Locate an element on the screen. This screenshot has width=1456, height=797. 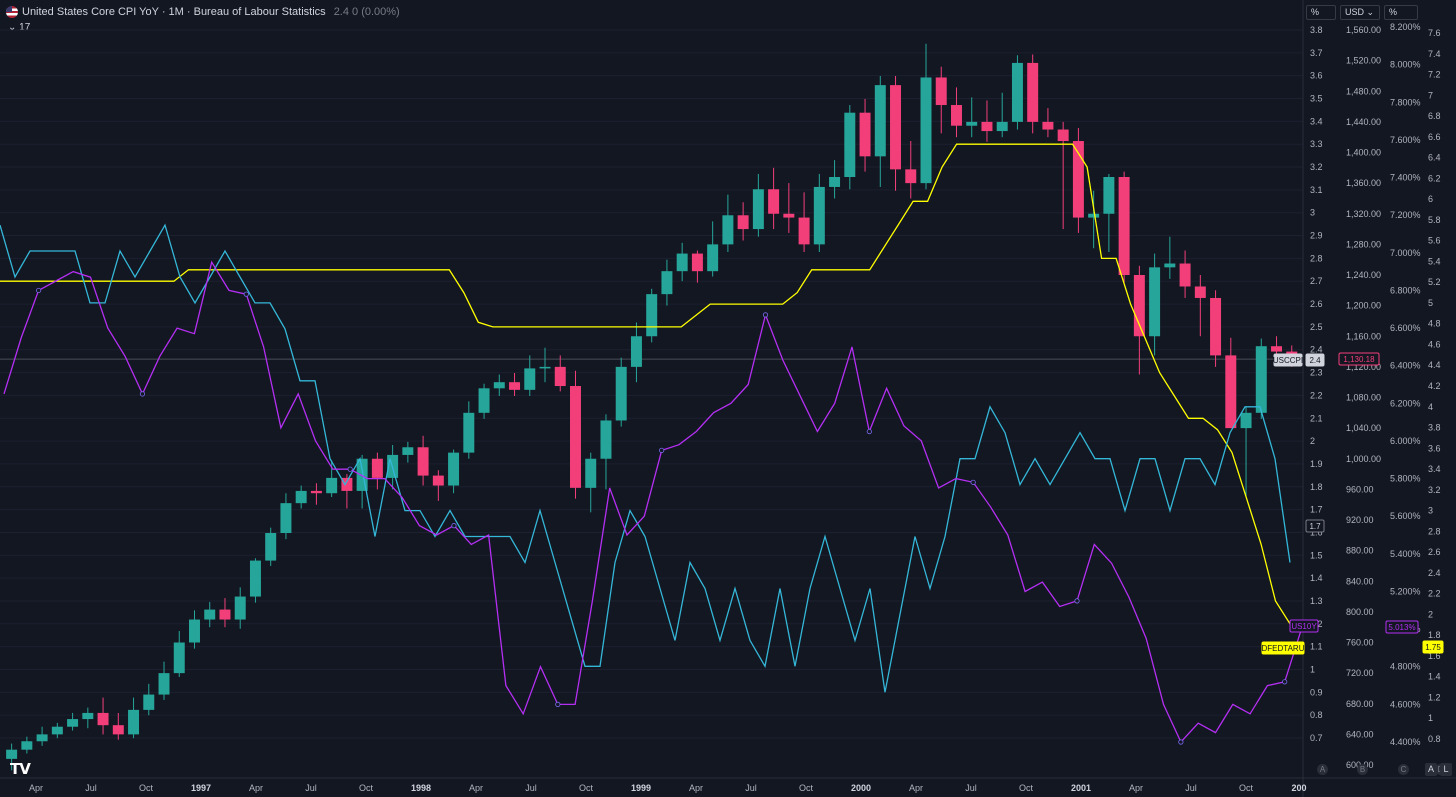
usd-scale-unit: USD ⌄ is located at coordinates (1360, 12).